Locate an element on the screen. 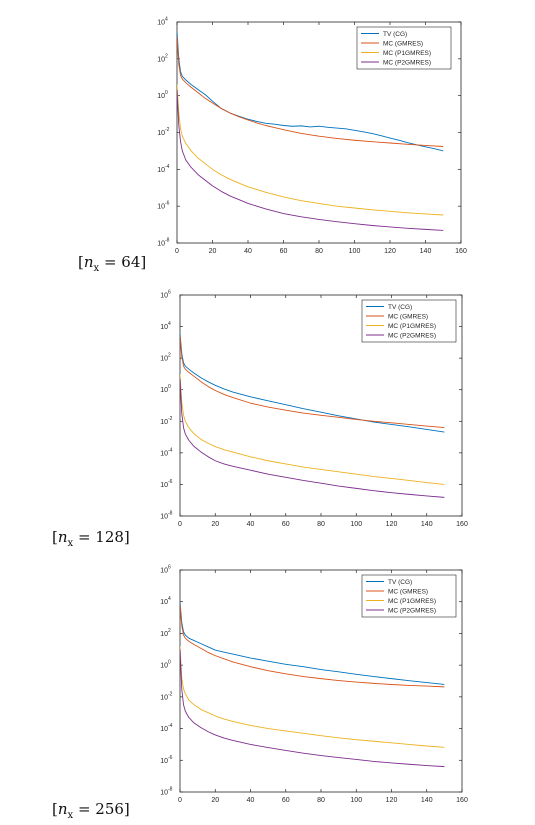 This screenshot has width=535, height=825. caption-nx-64: [nx = 64] is located at coordinates (112, 263).